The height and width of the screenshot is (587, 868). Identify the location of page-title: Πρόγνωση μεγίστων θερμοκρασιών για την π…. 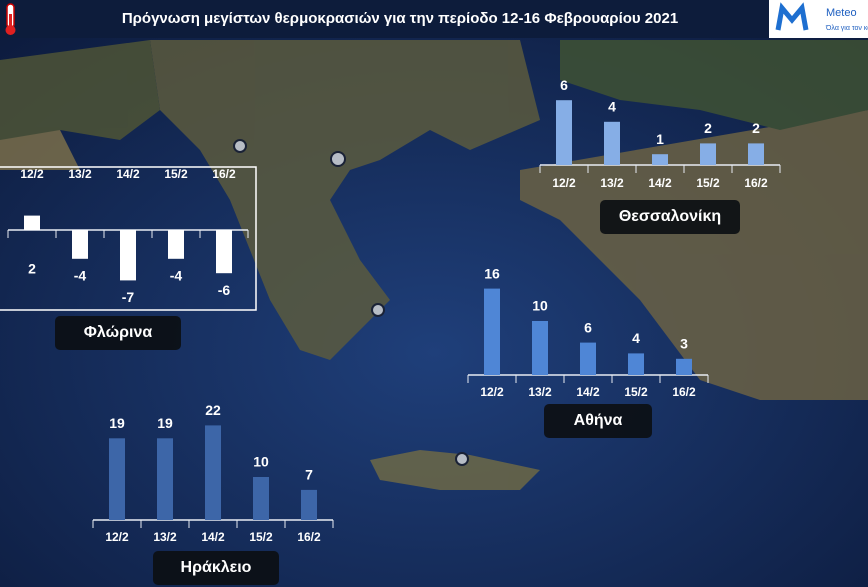
(400, 18).